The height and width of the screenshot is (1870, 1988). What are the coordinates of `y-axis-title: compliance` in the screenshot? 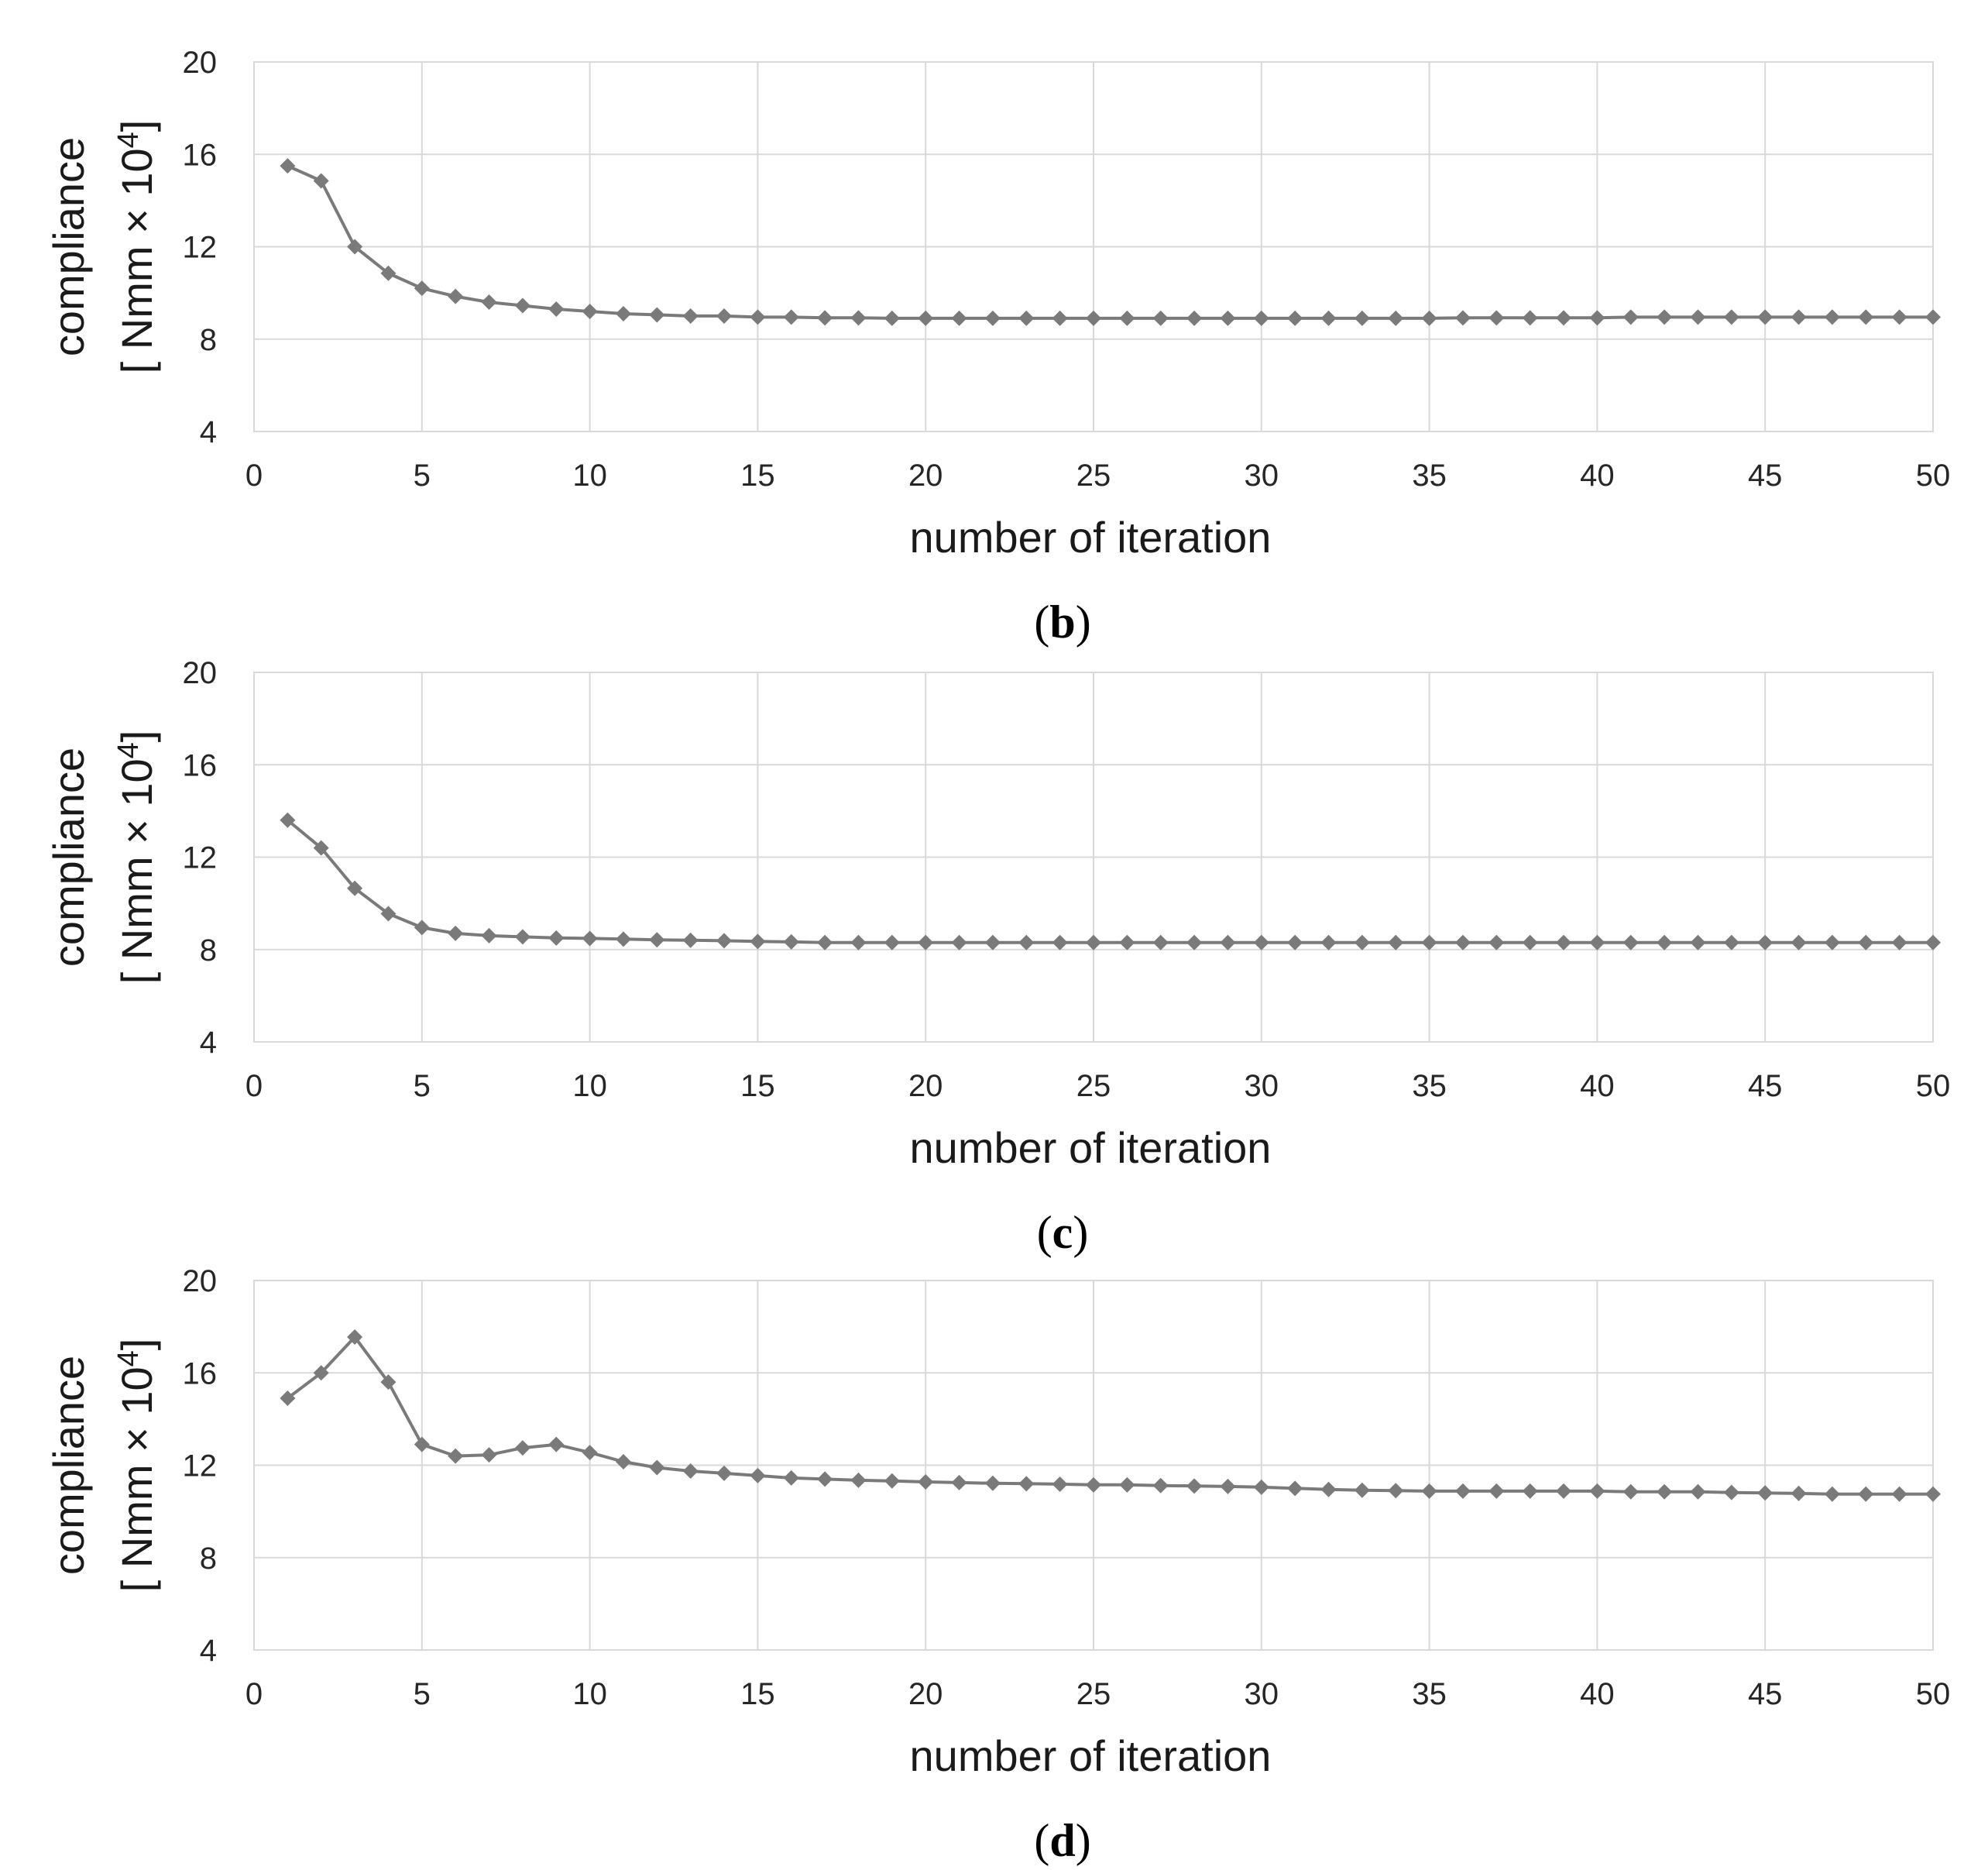 It's located at (68, 1465).